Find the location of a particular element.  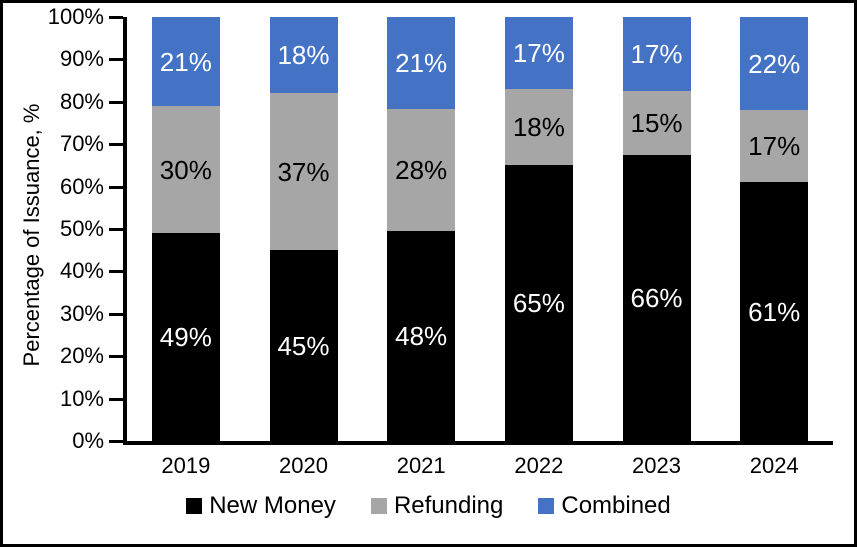

legend-label: Combined is located at coordinates (616, 505).